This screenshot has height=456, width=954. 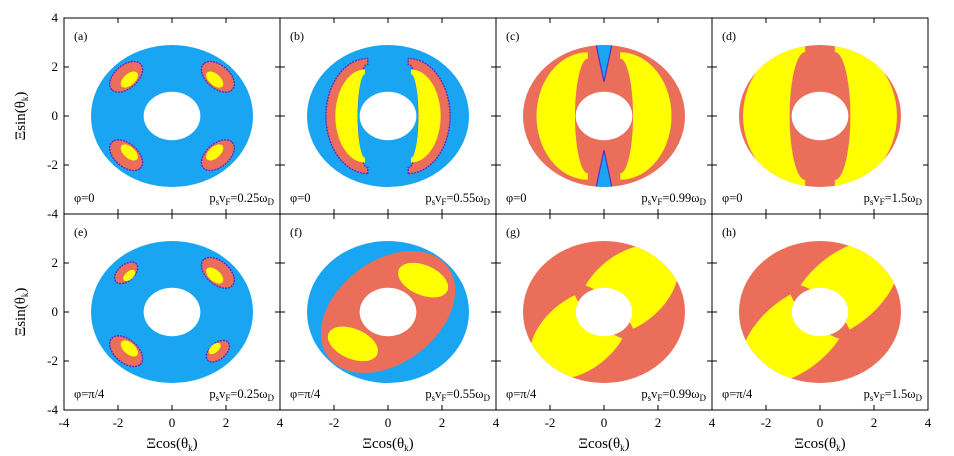 I want to click on panel-label: (h), so click(x=729, y=232).